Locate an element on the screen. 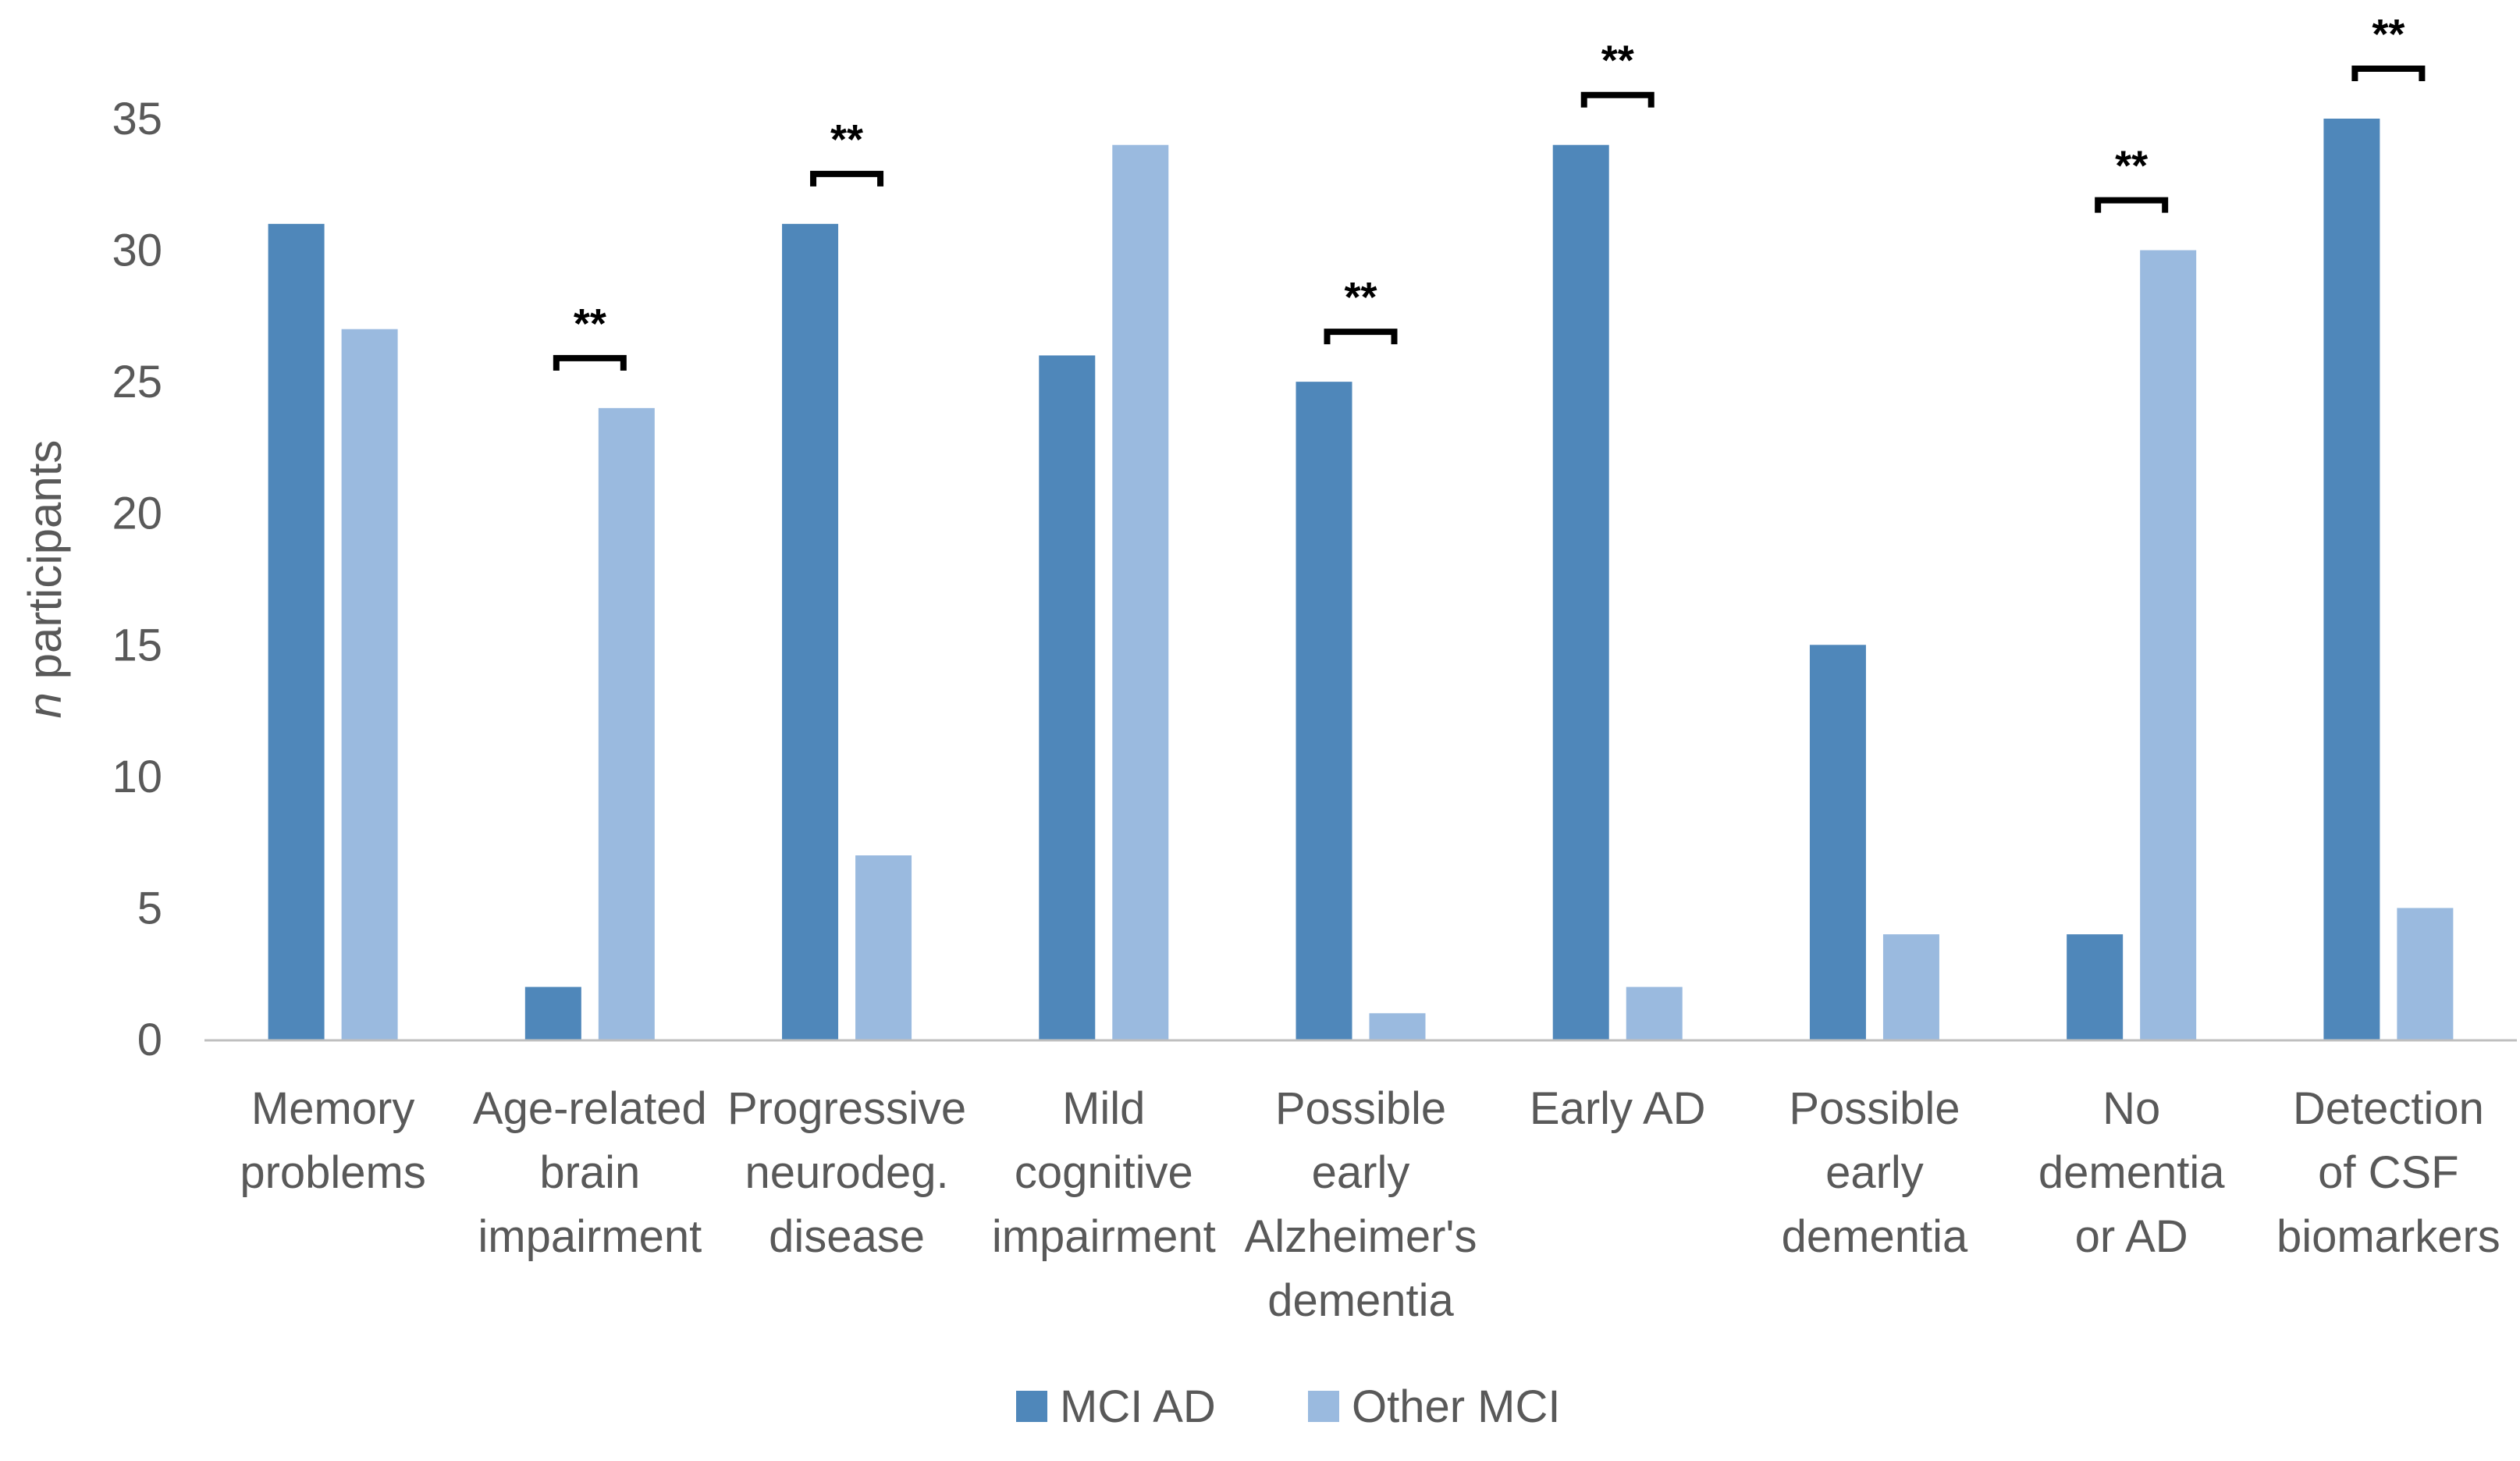 The image size is (2520, 1461). x-category-label: Mild cognitive impairment is located at coordinates (1104, 1172).